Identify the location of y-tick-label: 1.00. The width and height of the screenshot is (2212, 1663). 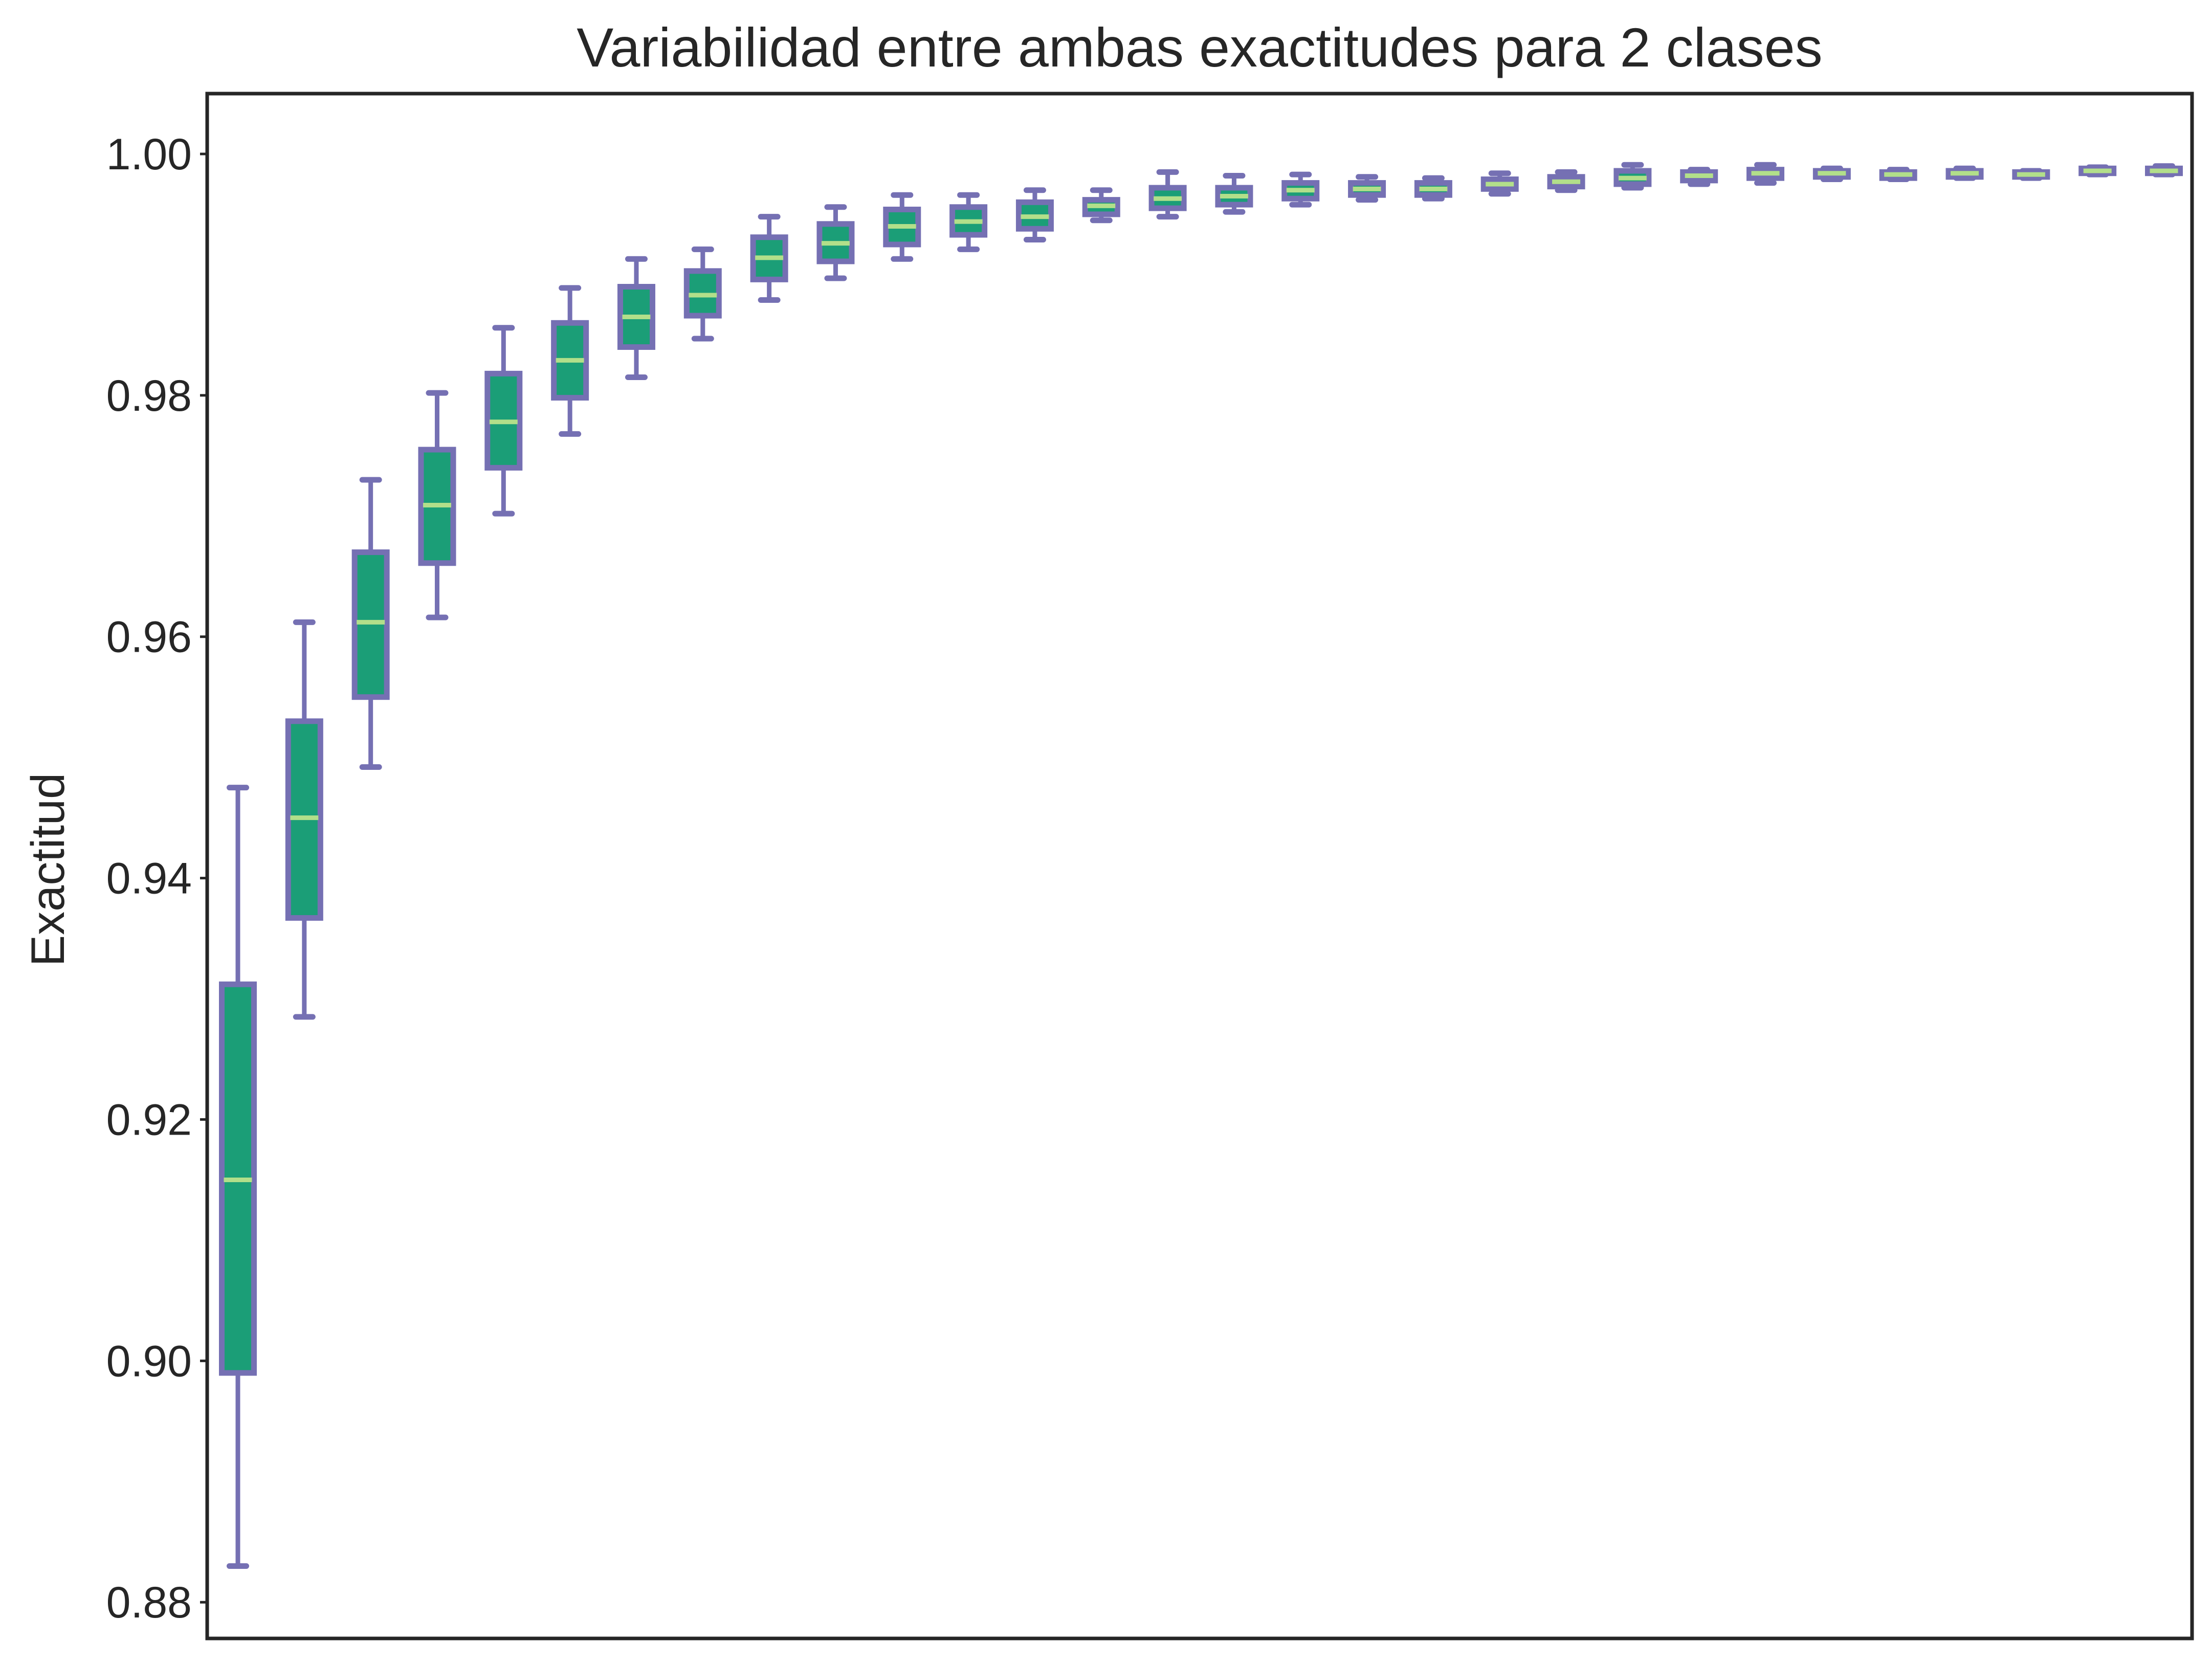
(149, 155).